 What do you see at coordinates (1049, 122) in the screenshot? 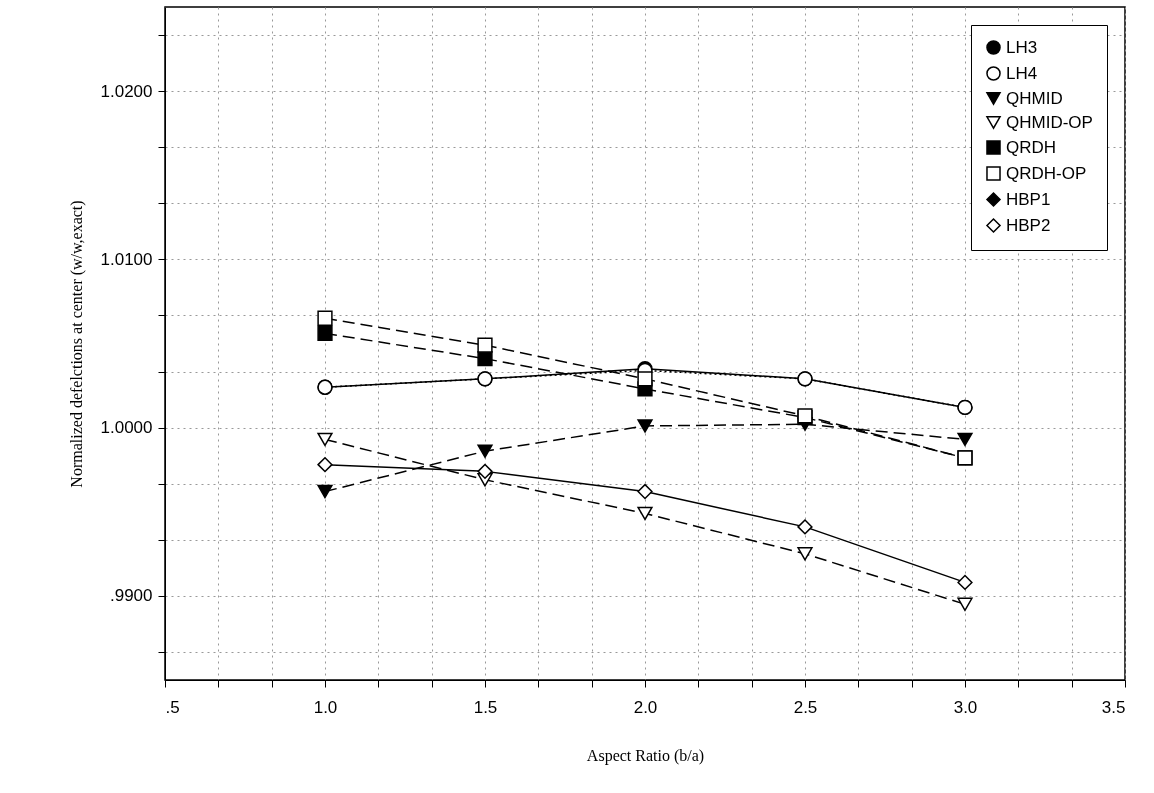
I see `legend-label: QHMID-OP` at bounding box center [1049, 122].